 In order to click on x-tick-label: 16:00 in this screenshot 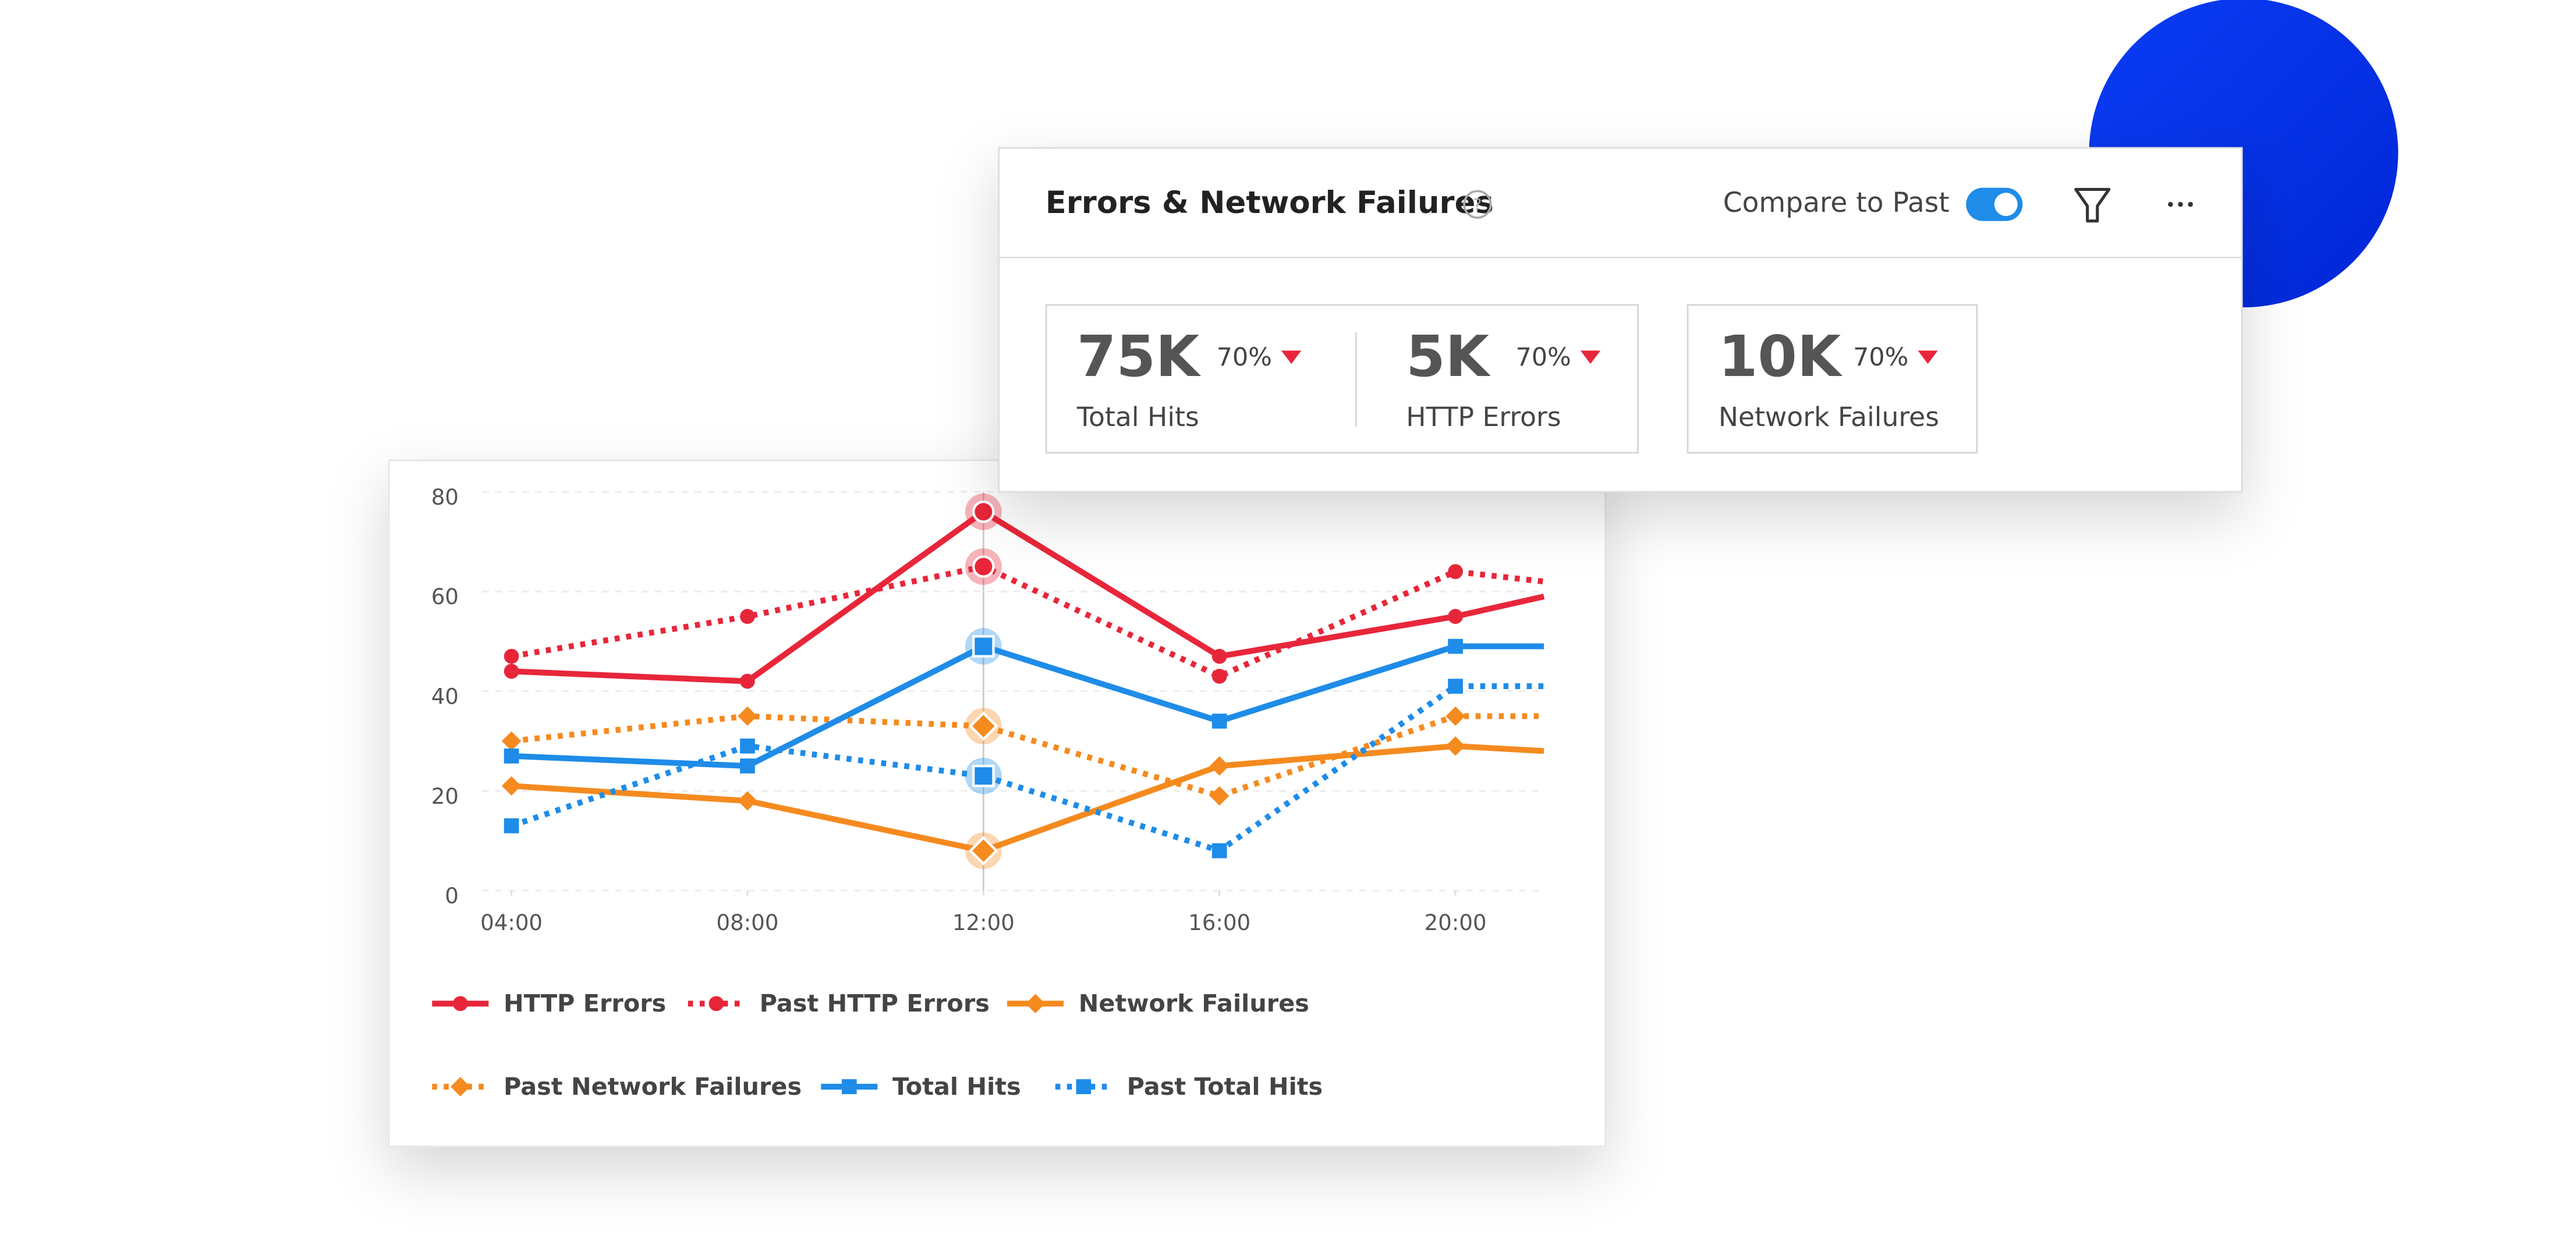, I will do `click(1219, 922)`.